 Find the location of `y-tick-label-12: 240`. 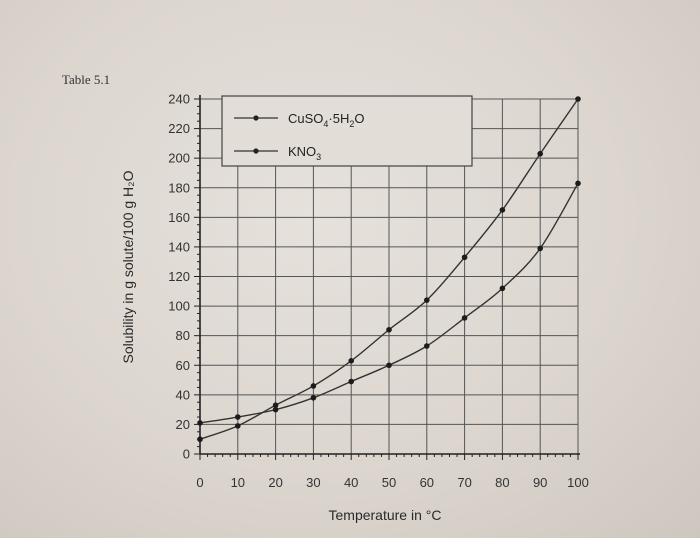

y-tick-label-12: 240 is located at coordinates (179, 99).